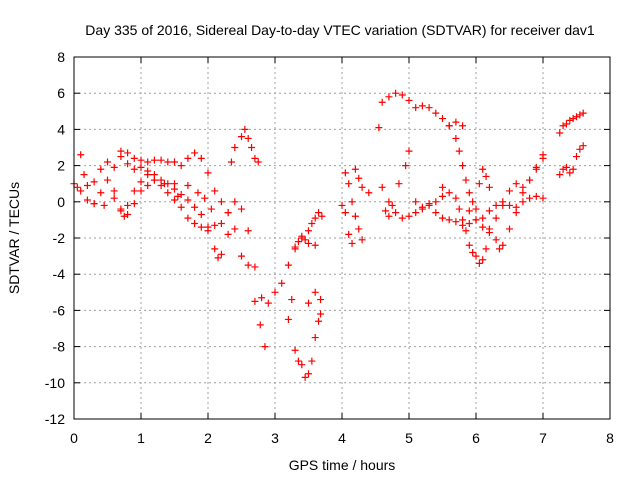 This screenshot has height=485, width=640. What do you see at coordinates (61, 129) in the screenshot?
I see `y-tick-label: 4` at bounding box center [61, 129].